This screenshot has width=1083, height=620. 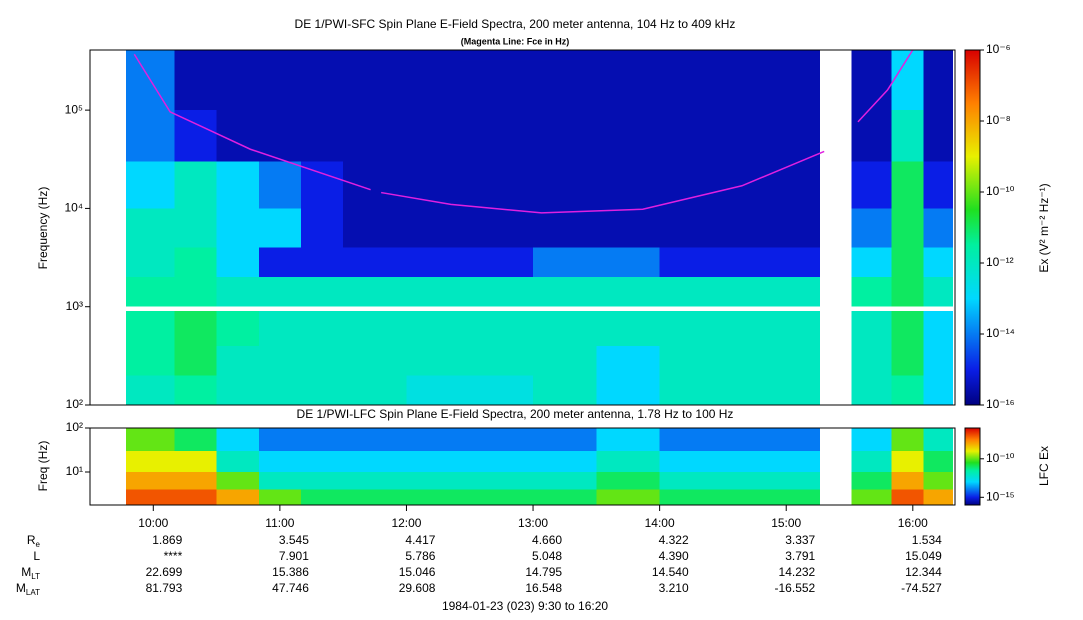 What do you see at coordinates (800, 540) in the screenshot?
I see `ephemeris-value: 3.337` at bounding box center [800, 540].